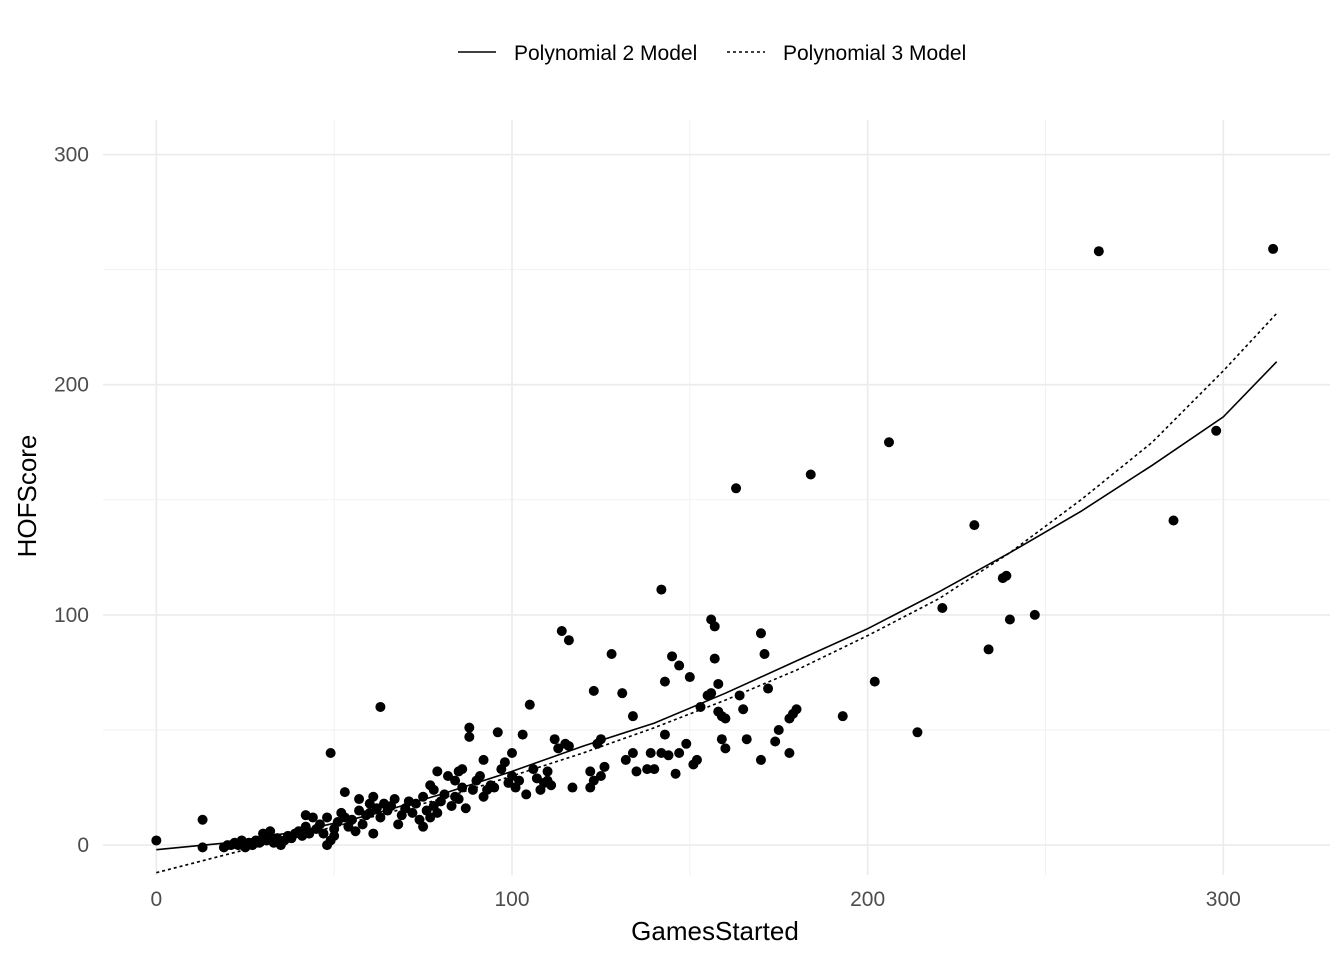 Image resolution: width=1344 pixels, height=960 pixels. What do you see at coordinates (696, 899) in the screenshot?
I see `x-axis-ticks: 0 100 200 300` at bounding box center [696, 899].